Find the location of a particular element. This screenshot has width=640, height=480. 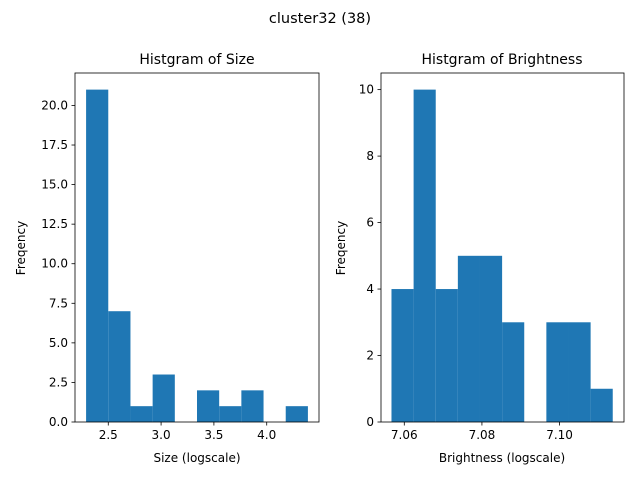

size-histogram-ytick-label: 15.0 is located at coordinates (54, 185).